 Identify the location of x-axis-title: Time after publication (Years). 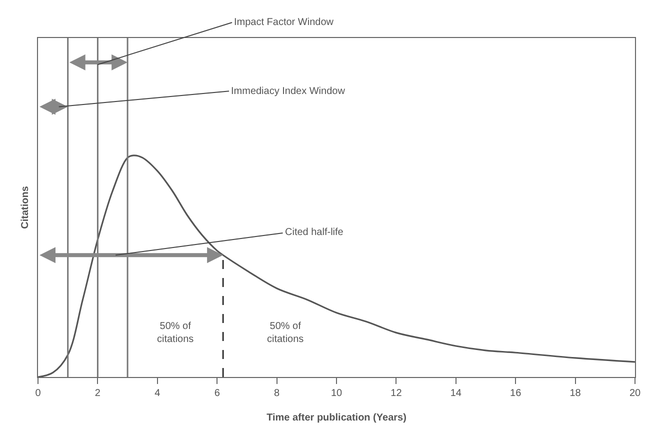
(336, 418).